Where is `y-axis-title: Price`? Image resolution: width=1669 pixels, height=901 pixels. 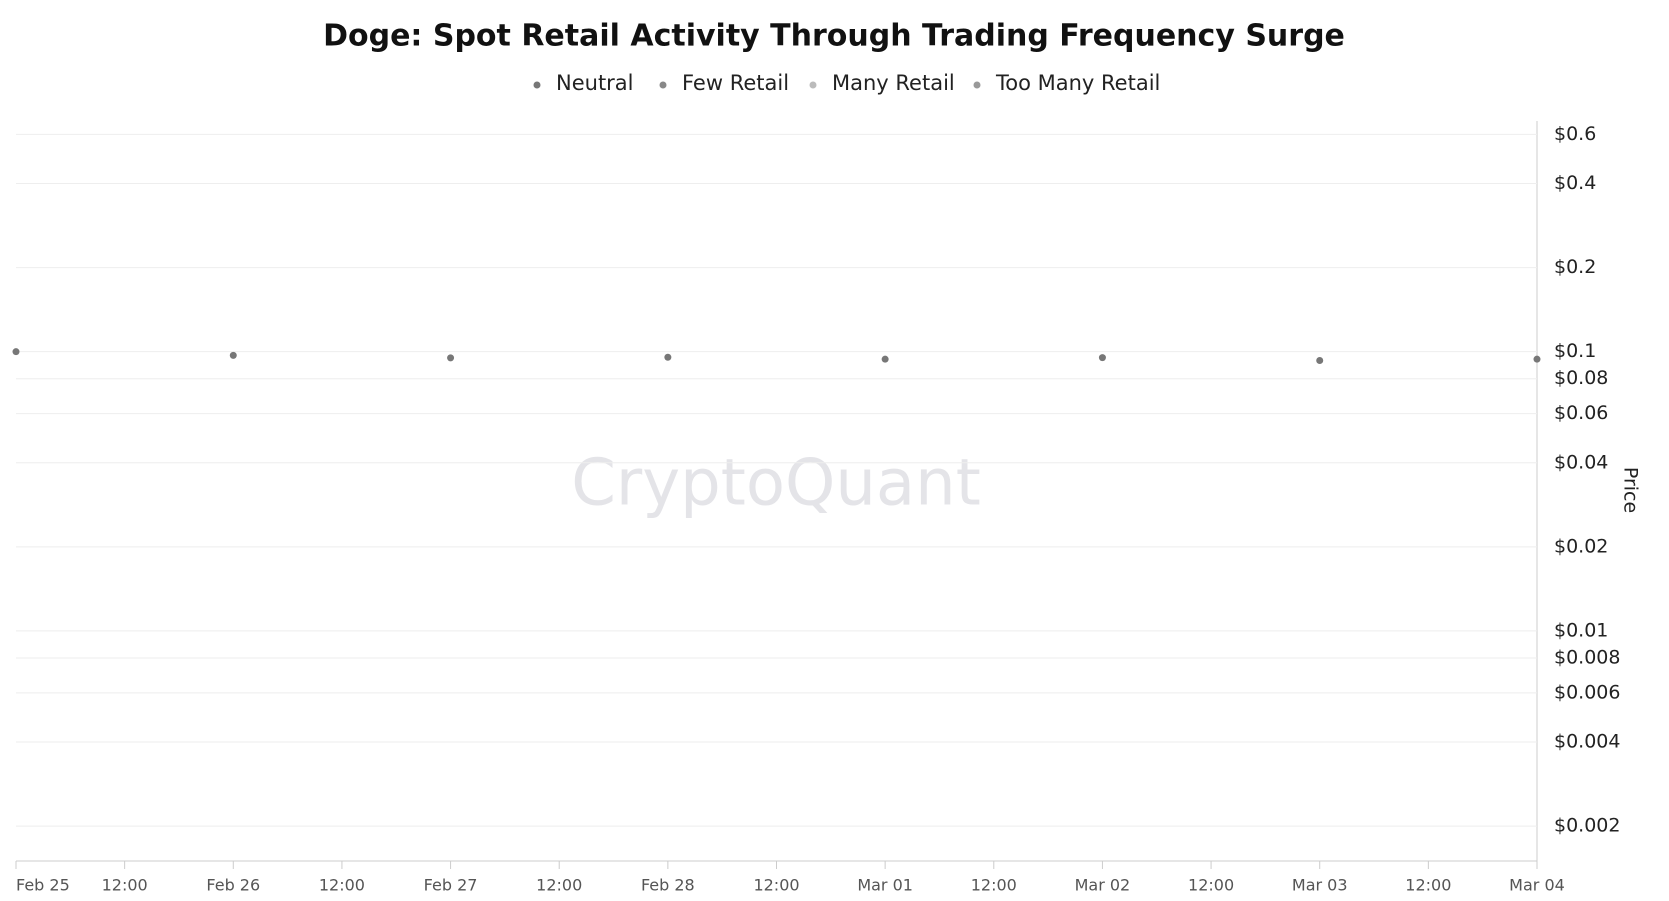 y-axis-title: Price is located at coordinates (1631, 490).